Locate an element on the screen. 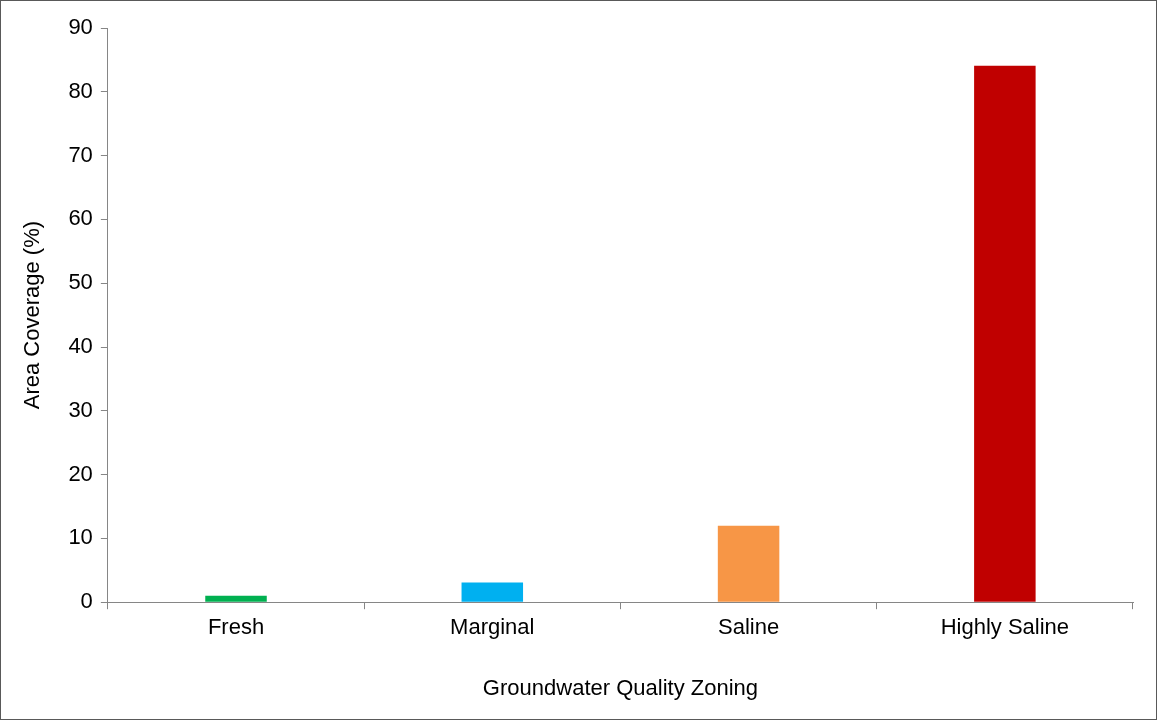  y-tick-label: 0 is located at coordinates (86, 601).